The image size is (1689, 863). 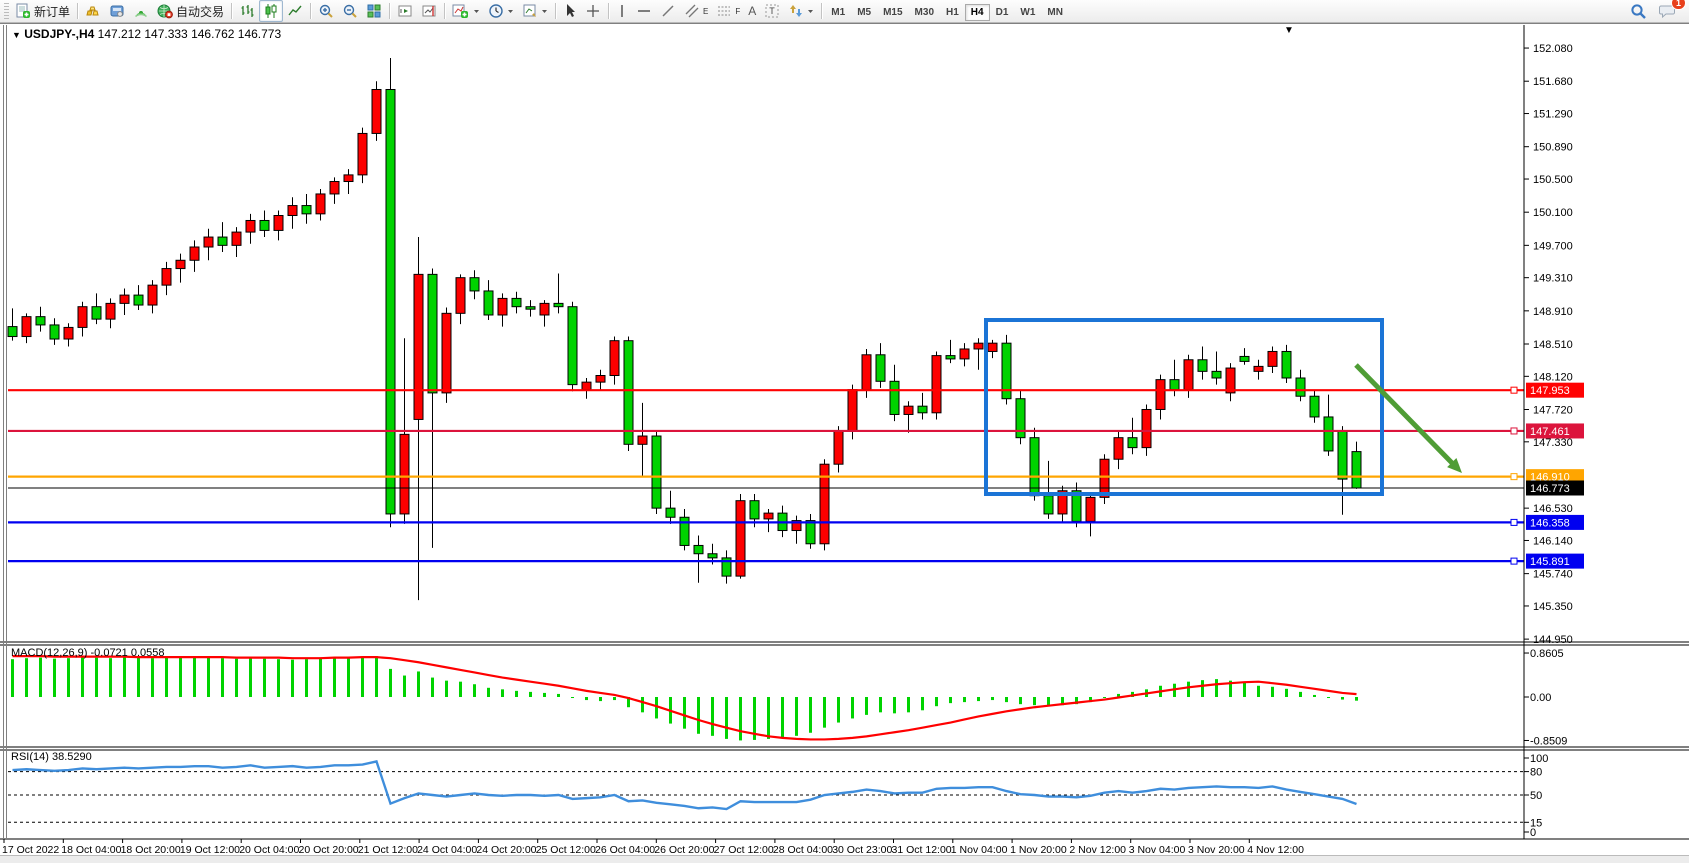 What do you see at coordinates (30, 850) in the screenshot?
I see `time-label: 17 Oct 2022` at bounding box center [30, 850].